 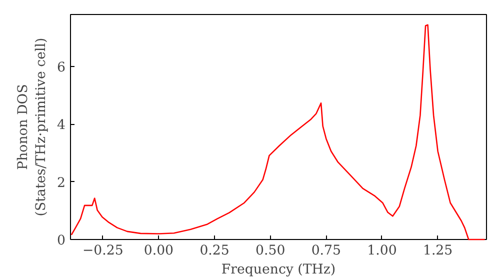 I want to click on x-axis-title: Frequency (THz), so click(x=278, y=270).